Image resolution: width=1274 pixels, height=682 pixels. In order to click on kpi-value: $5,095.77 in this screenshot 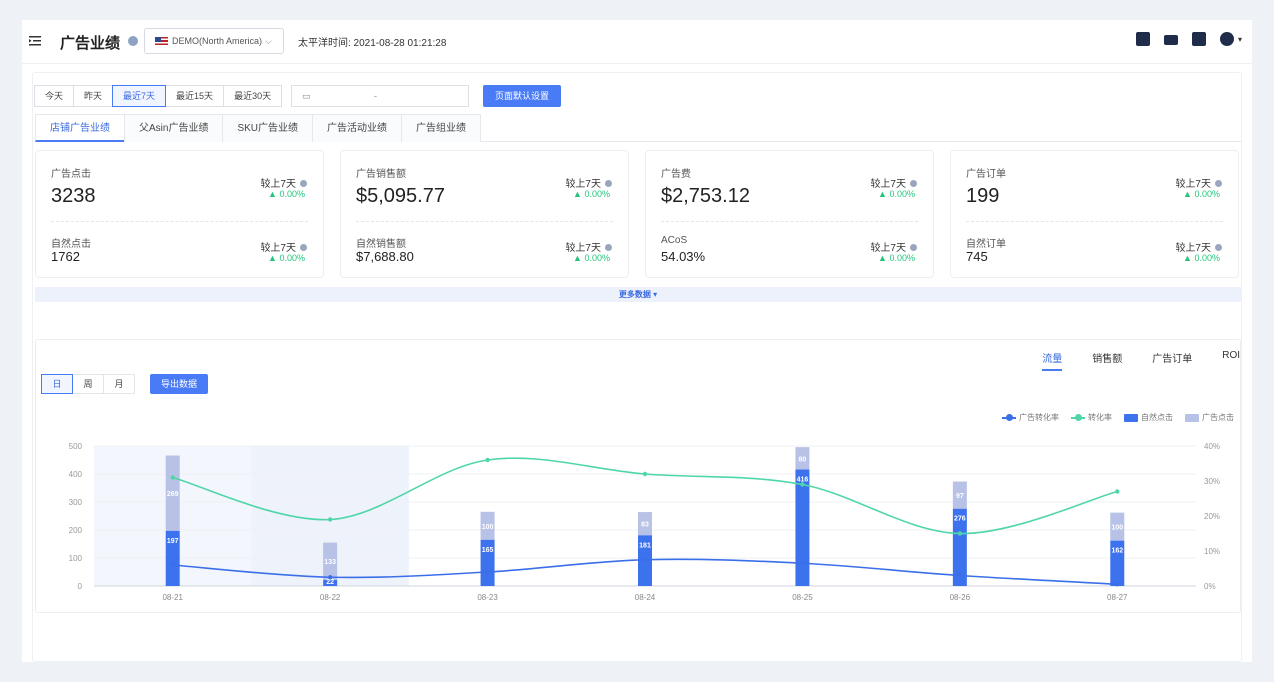, I will do `click(400, 196)`.